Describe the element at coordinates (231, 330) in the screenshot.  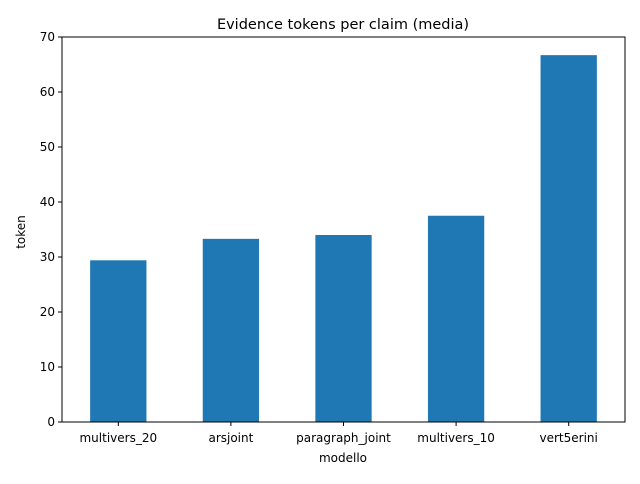
I see `bar-arsjoint` at that location.